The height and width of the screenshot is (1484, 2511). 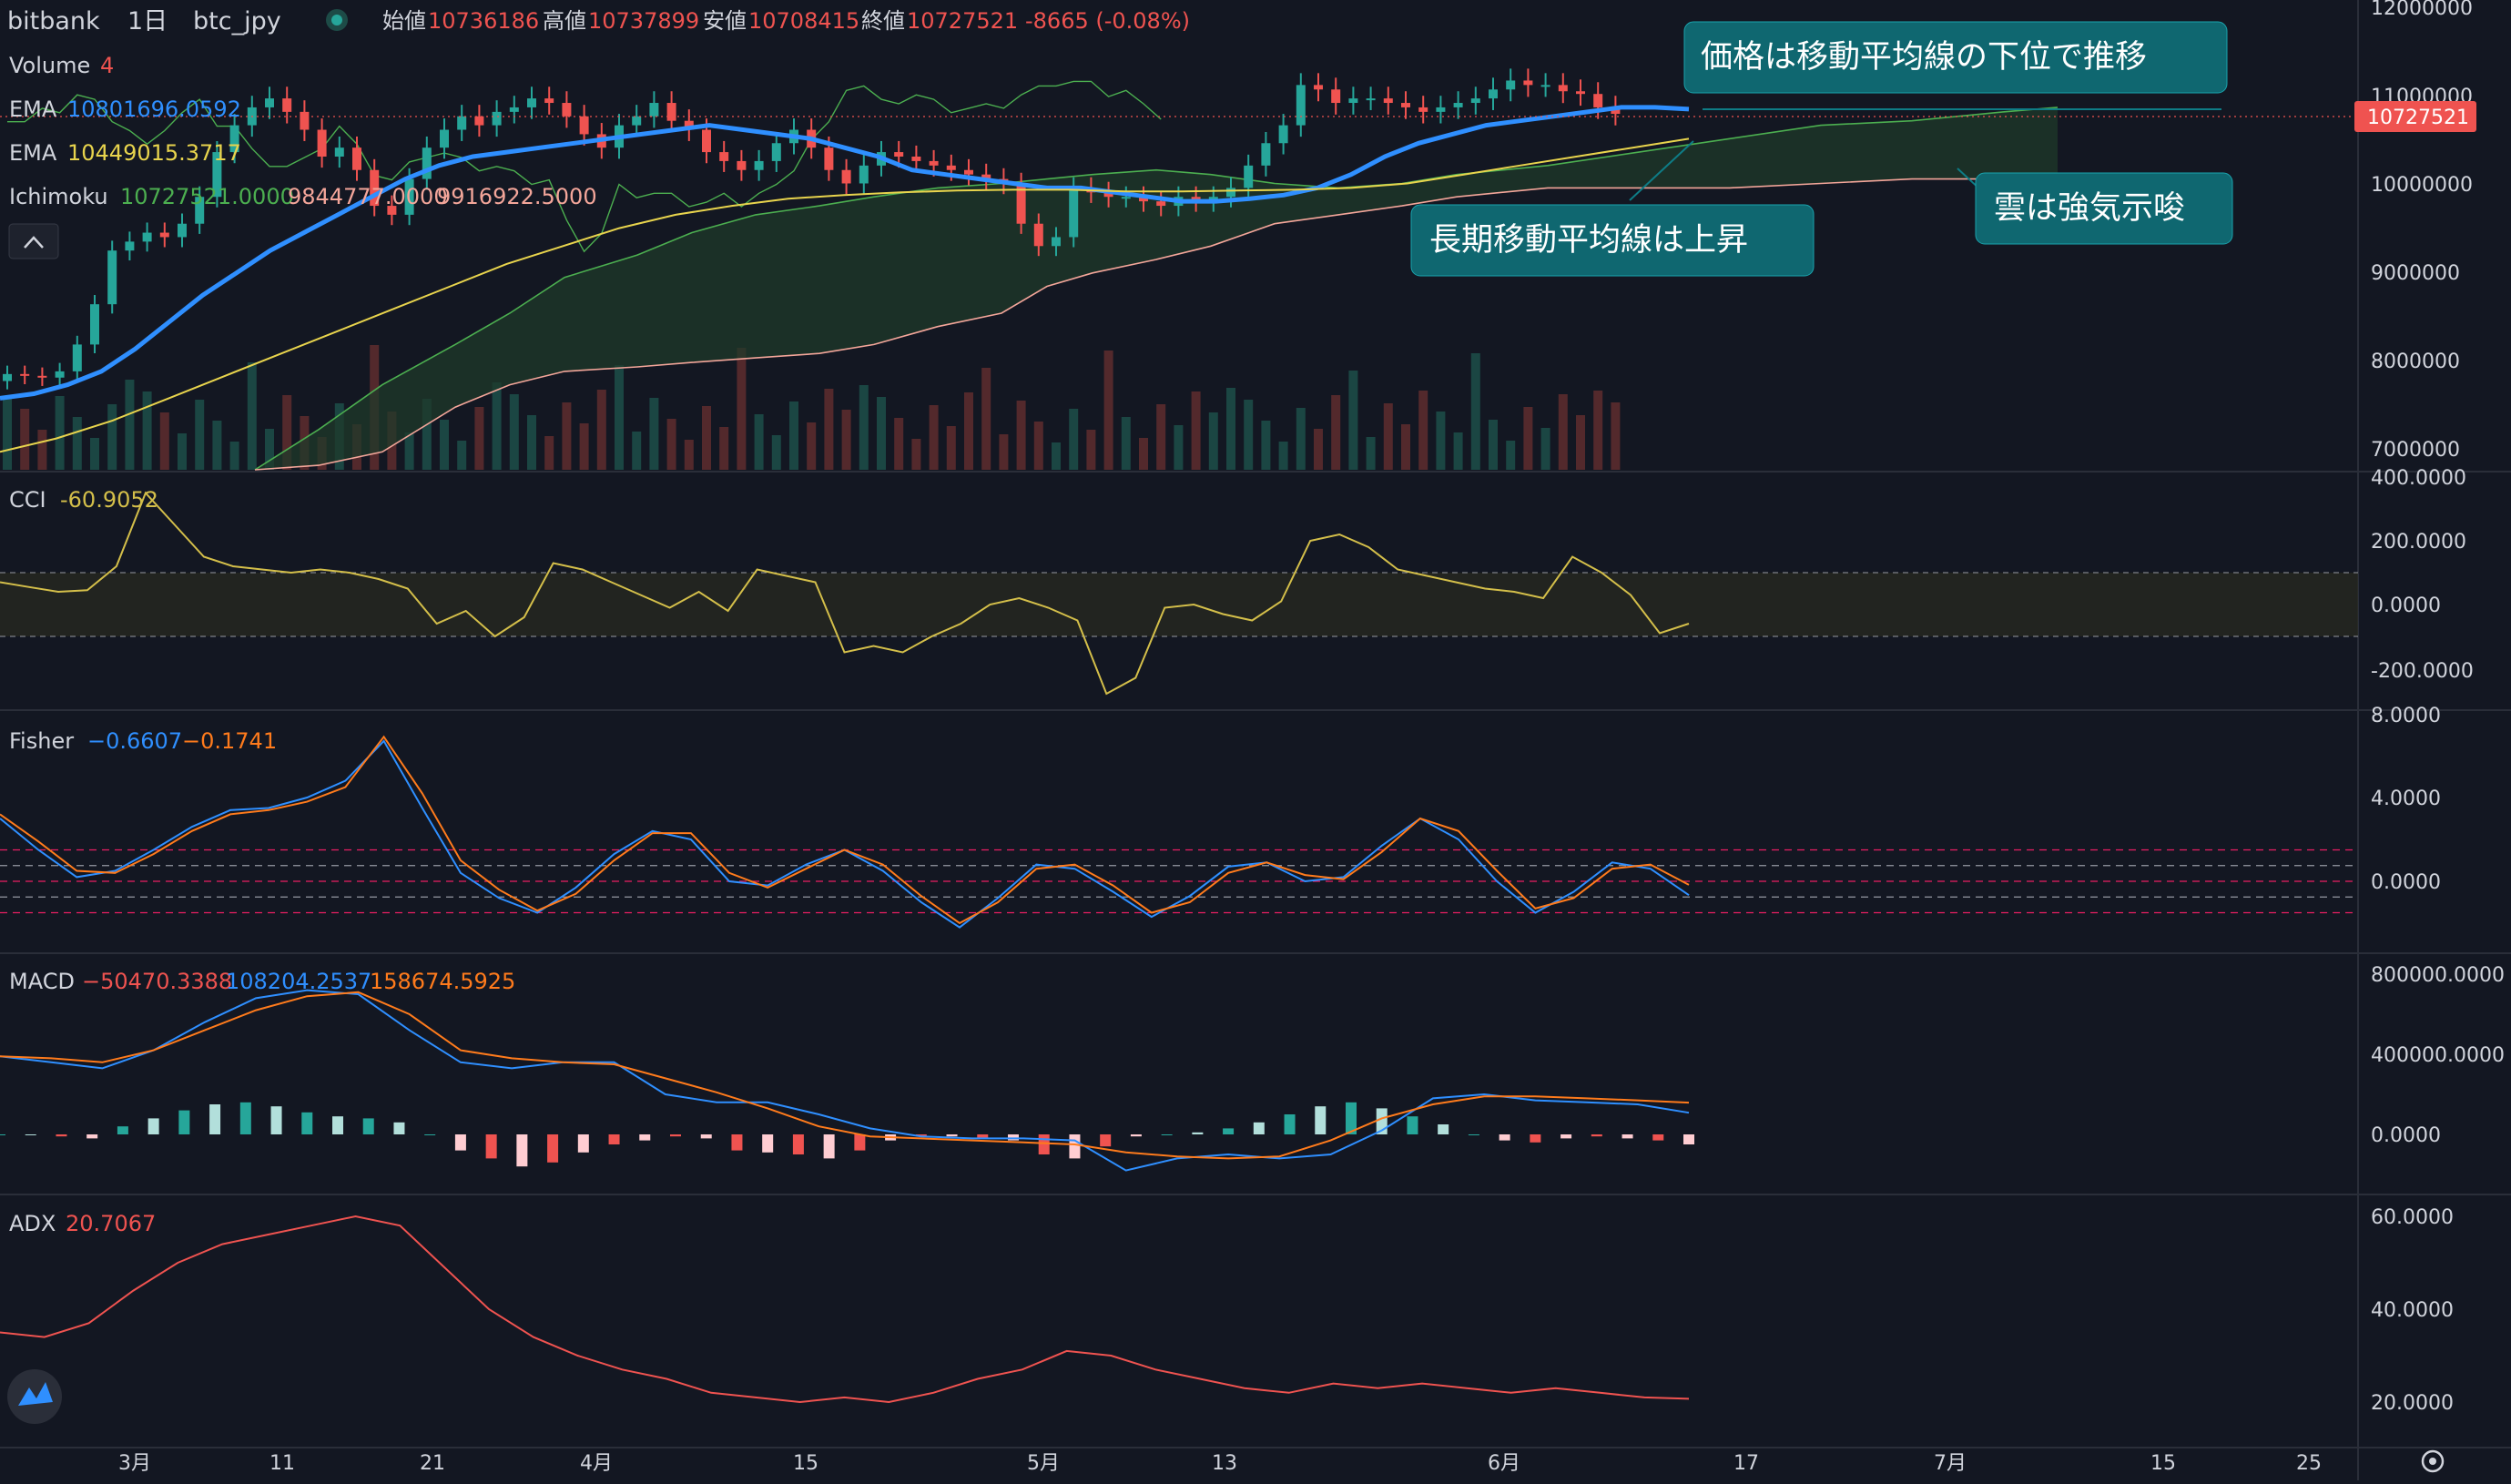 I want to click on ema2-legend-value: 10449015.3717, so click(x=154, y=153).